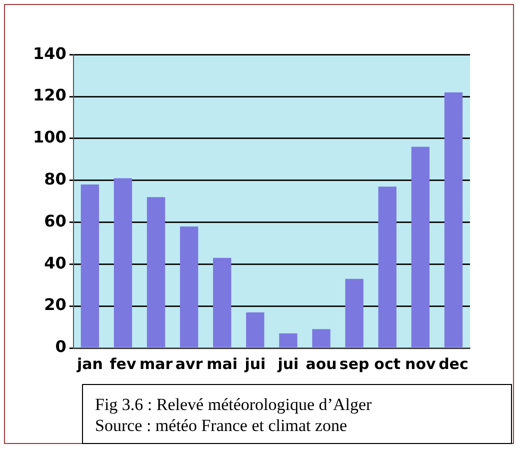 The width and height of the screenshot is (522, 453). I want to click on source-note: Source : météo France et climat zone, so click(221, 425).